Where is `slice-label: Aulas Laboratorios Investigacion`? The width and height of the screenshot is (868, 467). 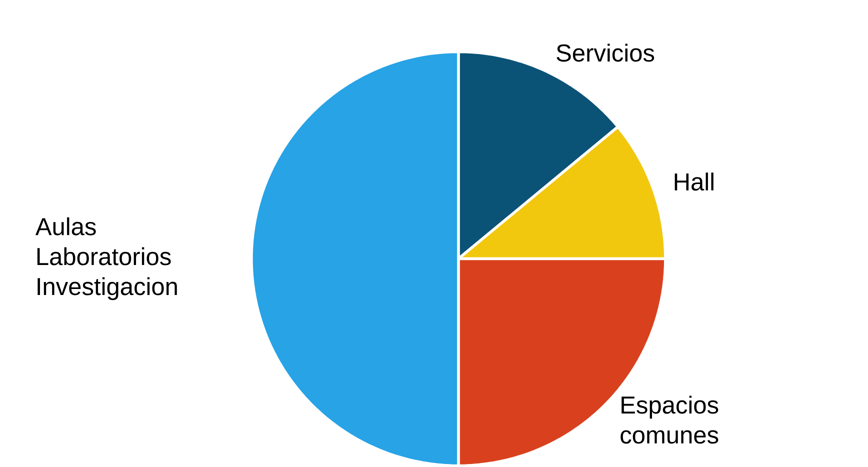
slice-label: Aulas Laboratorios Investigacion is located at coordinates (106, 258).